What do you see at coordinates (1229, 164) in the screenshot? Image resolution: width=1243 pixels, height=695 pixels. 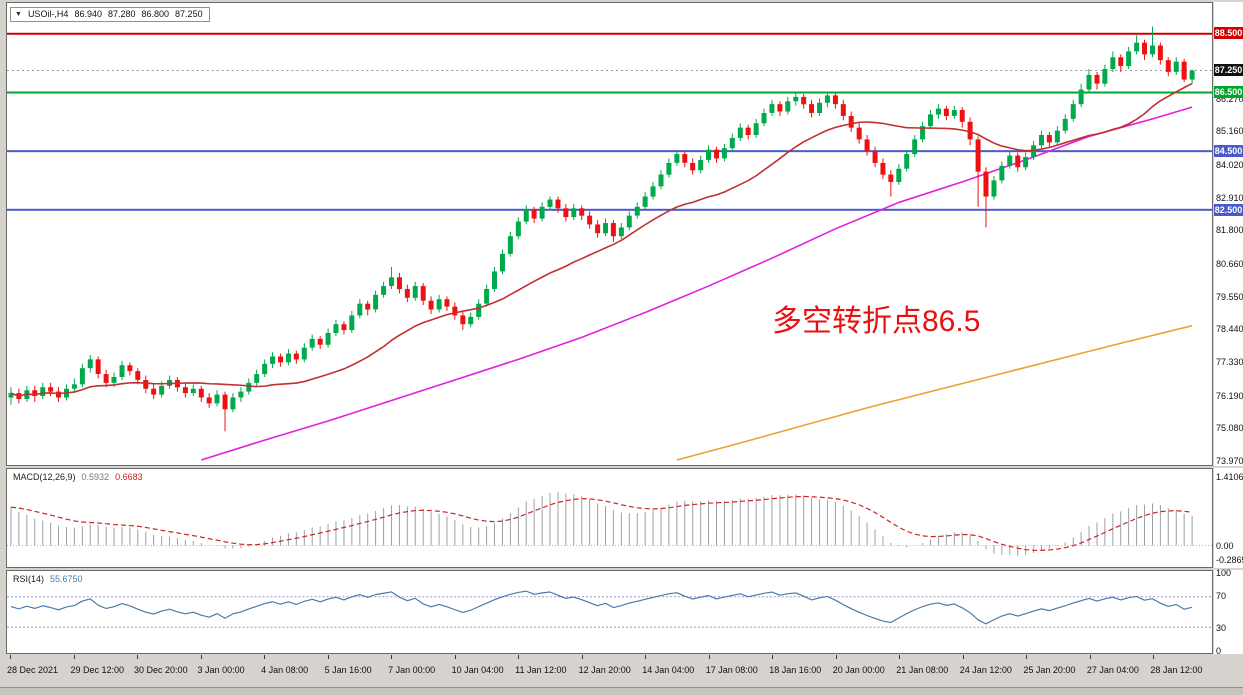 I see `price-label: 84.020` at bounding box center [1229, 164].